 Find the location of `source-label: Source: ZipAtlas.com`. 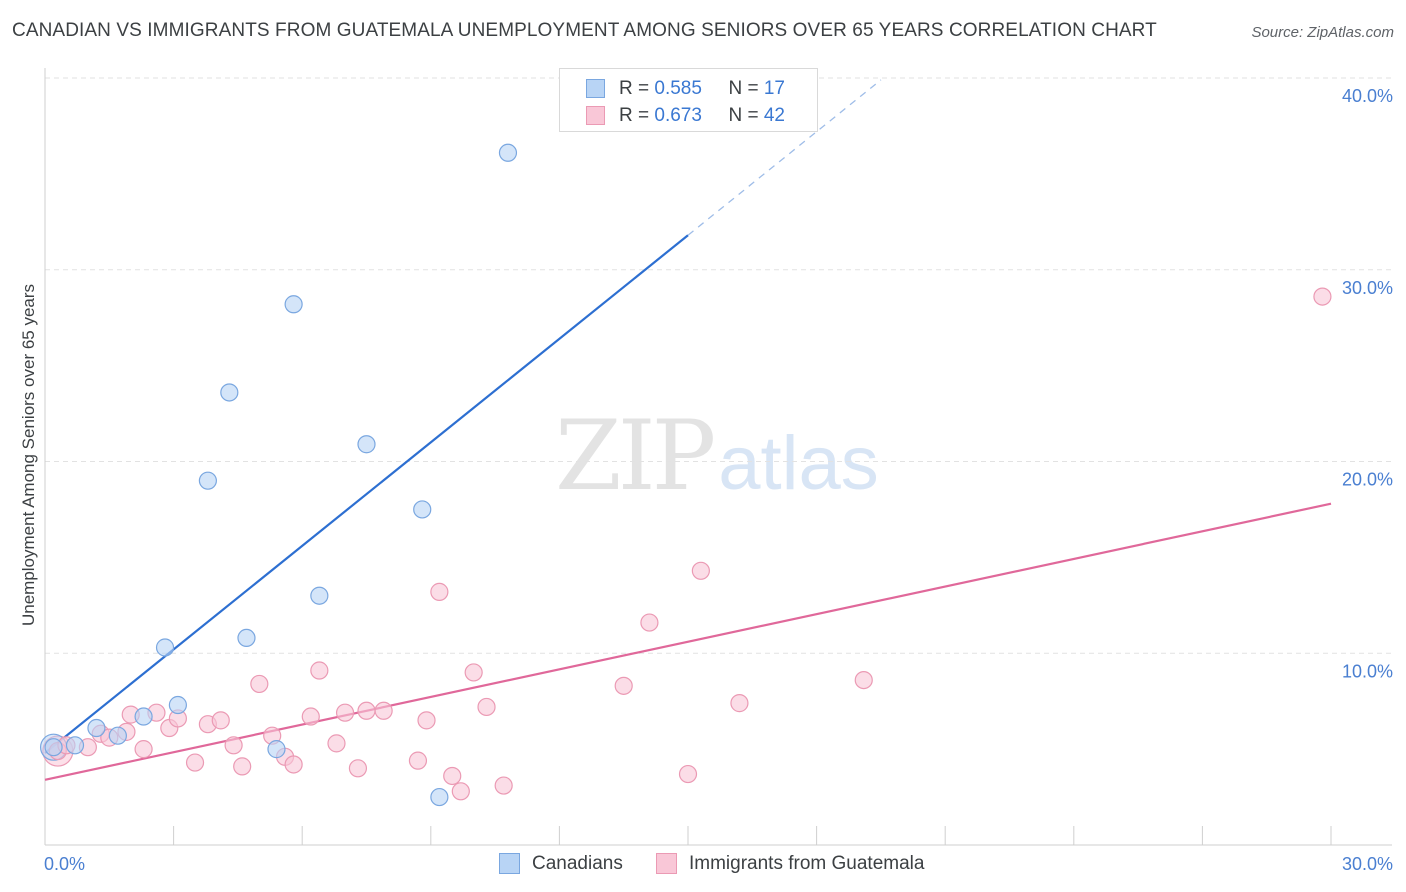

source-label: Source: ZipAtlas.com is located at coordinates (1322, 32).